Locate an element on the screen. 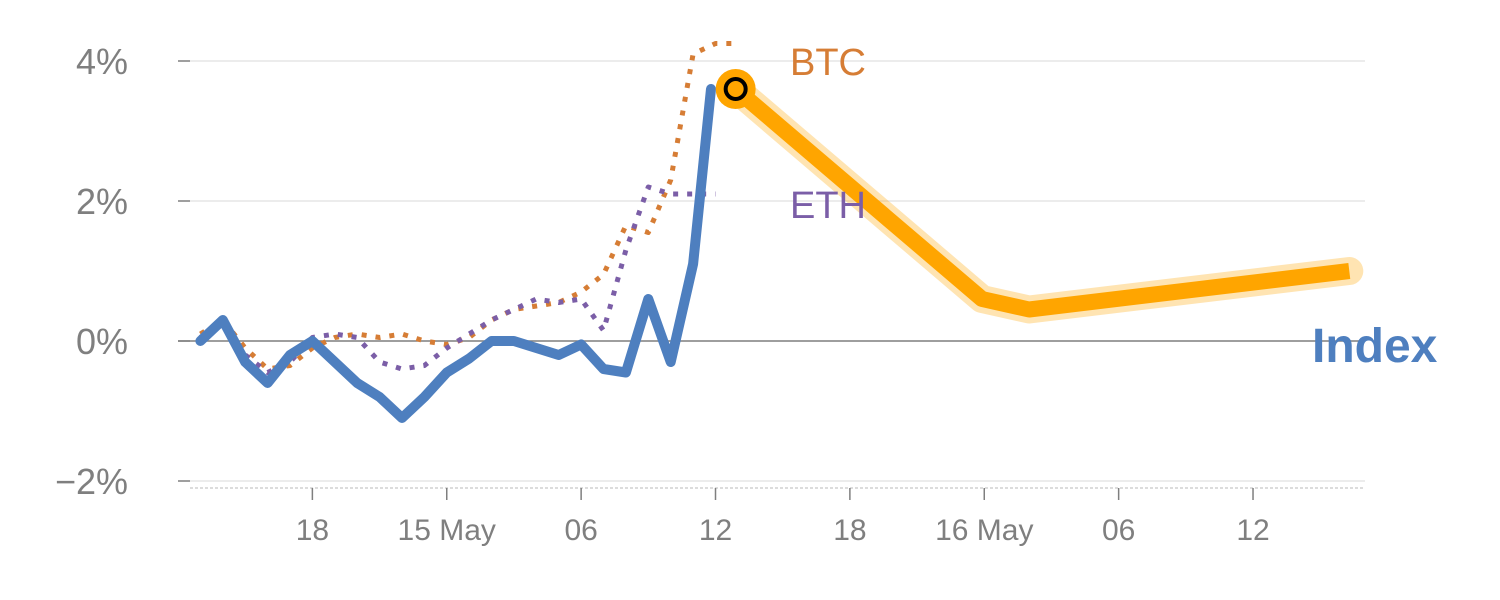  x-tick-label: 16 May is located at coordinates (984, 530).